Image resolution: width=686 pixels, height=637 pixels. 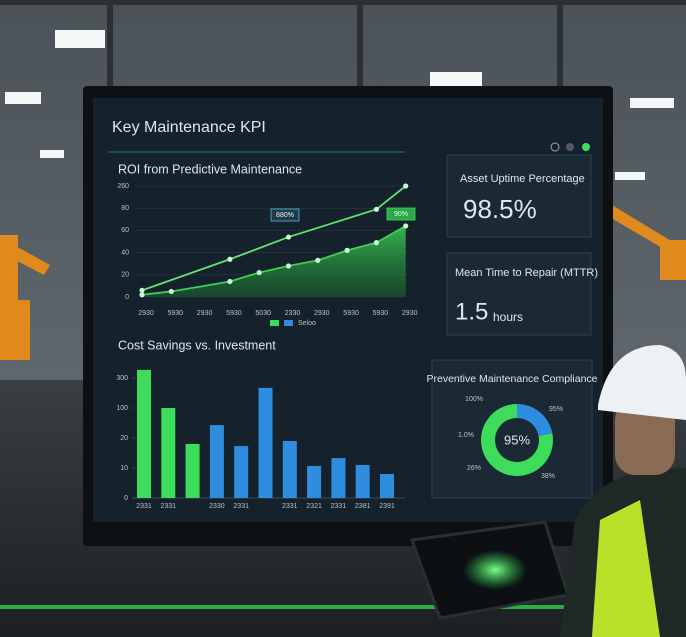 I want to click on dashboard-title: Key Maintenance KPI, so click(x=189, y=127).